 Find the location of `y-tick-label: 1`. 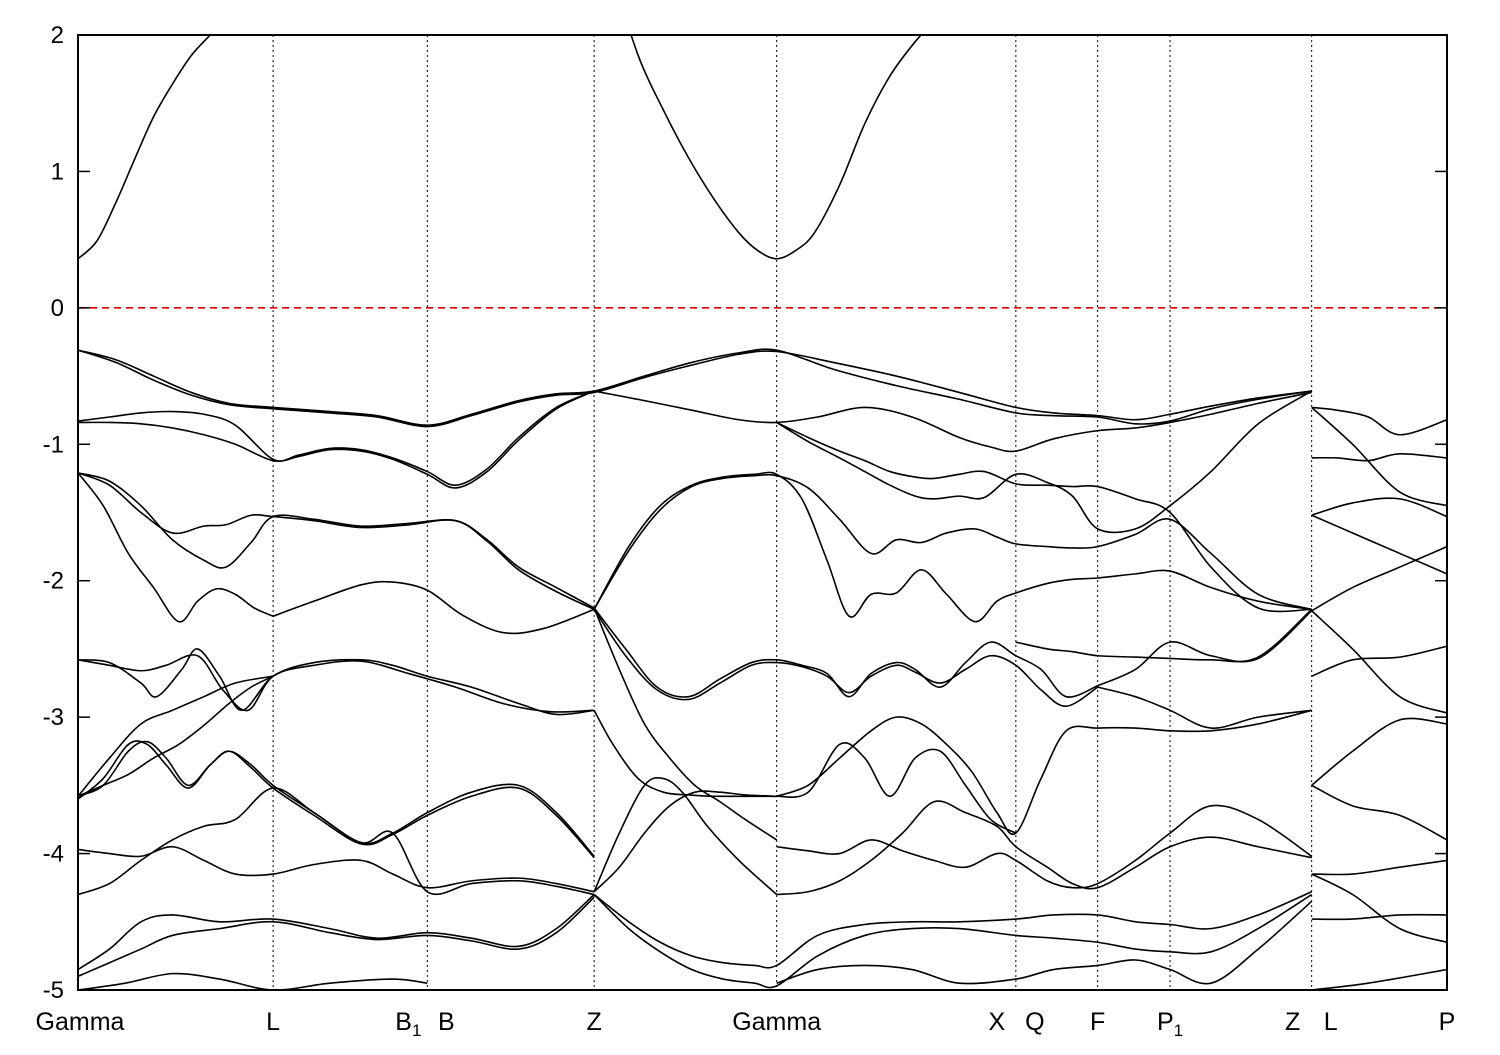

y-tick-label: 1 is located at coordinates (57, 171).